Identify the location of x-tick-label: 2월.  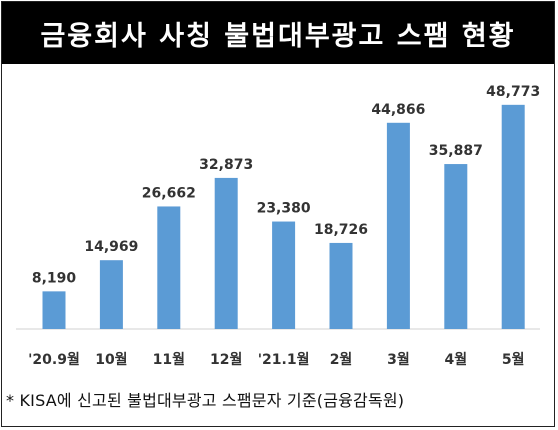
(341, 359).